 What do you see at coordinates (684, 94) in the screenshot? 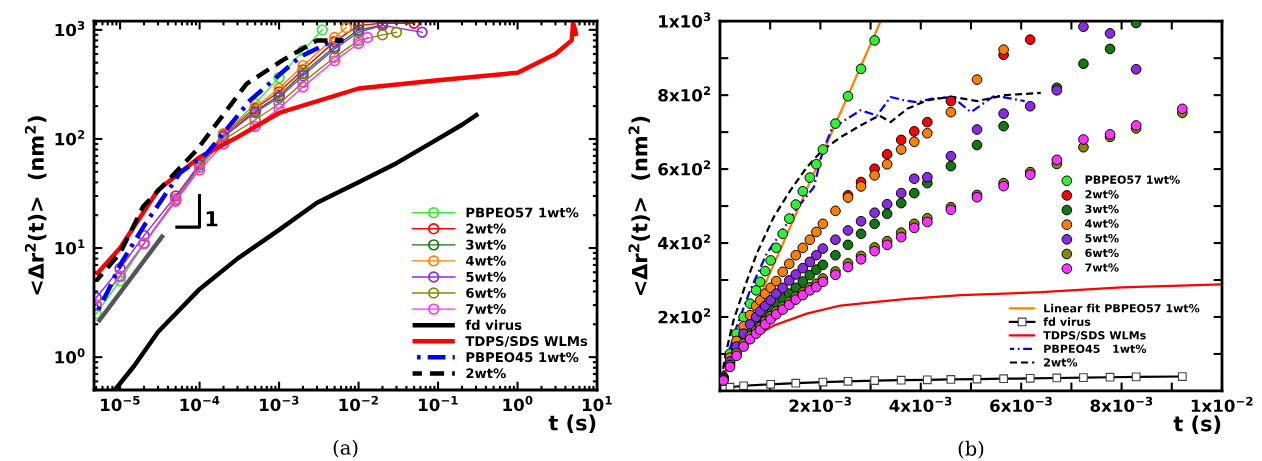
I see `y-tick-label: 8x10$^{2}$` at bounding box center [684, 94].